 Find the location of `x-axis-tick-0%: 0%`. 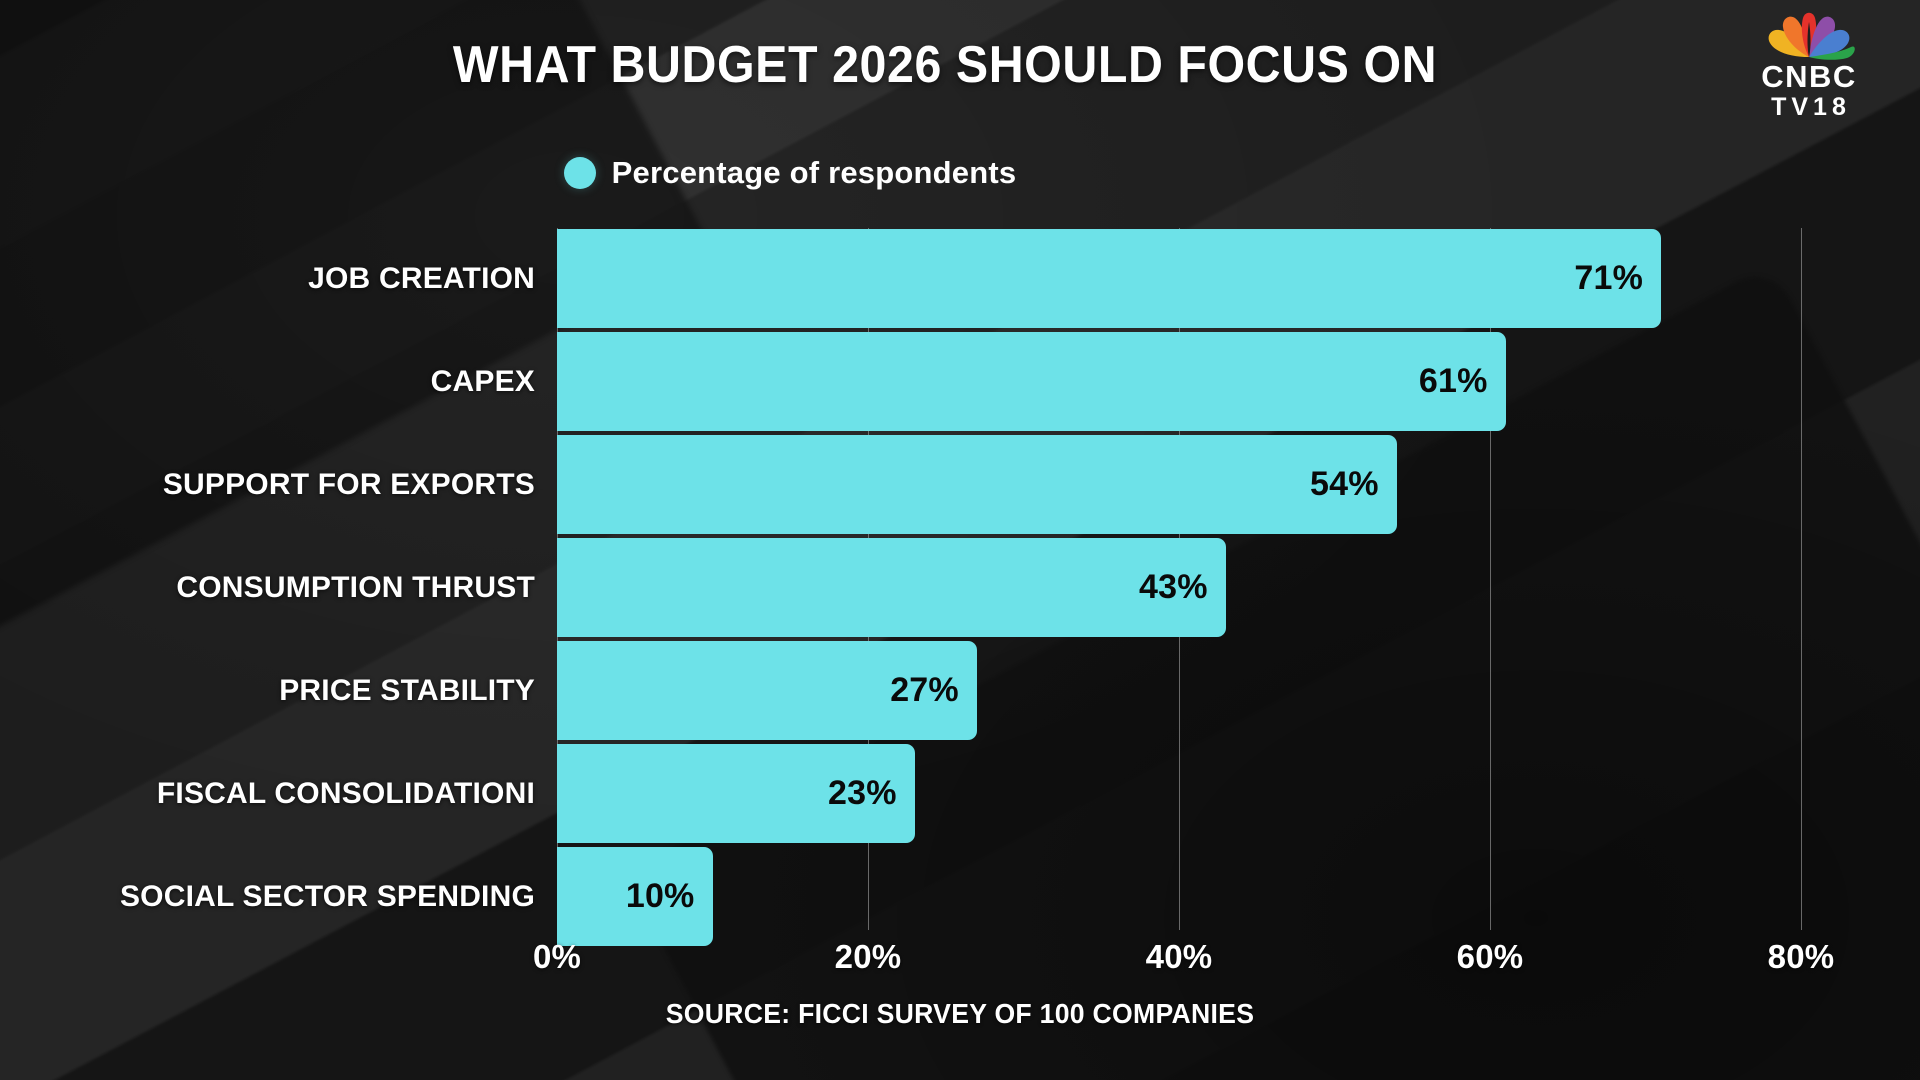

x-axis-tick-0%: 0% is located at coordinates (557, 956).